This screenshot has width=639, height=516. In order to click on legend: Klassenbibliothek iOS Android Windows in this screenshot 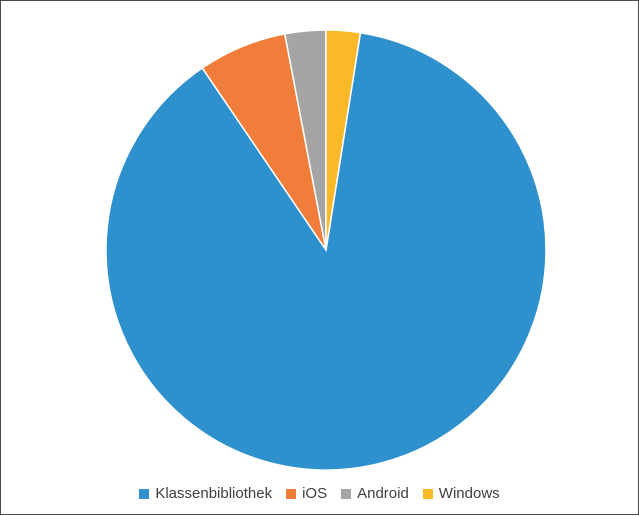, I will do `click(319, 493)`.